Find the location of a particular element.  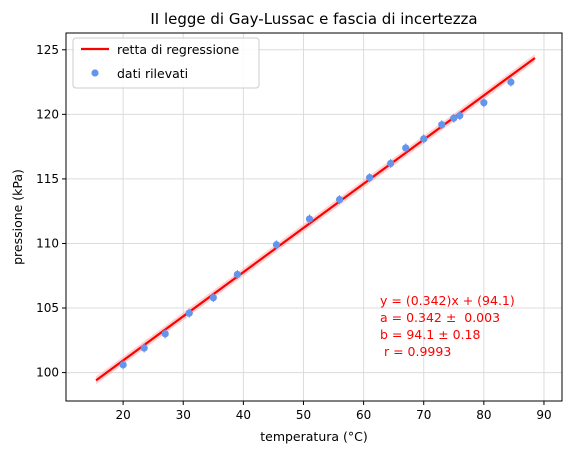

y-tick-label: 110 is located at coordinates (47, 243).